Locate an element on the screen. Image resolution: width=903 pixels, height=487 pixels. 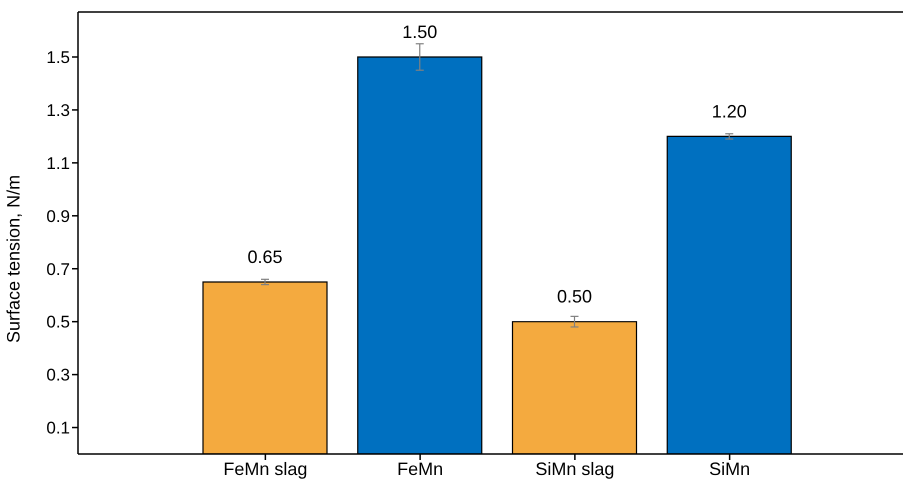
y-tick-label: 0.5 is located at coordinates (58, 322).